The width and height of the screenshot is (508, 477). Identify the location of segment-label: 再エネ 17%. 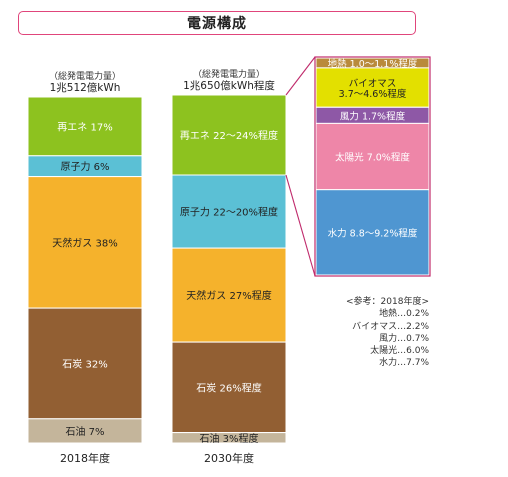
(84, 127).